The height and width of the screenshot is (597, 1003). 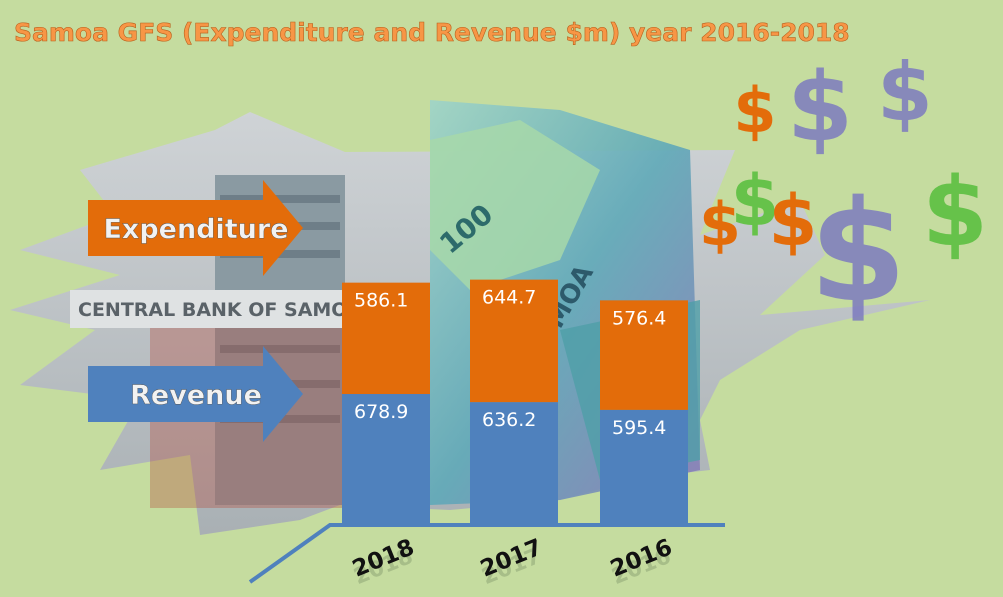 I want to click on bank-sign-board, so click(x=207, y=309).